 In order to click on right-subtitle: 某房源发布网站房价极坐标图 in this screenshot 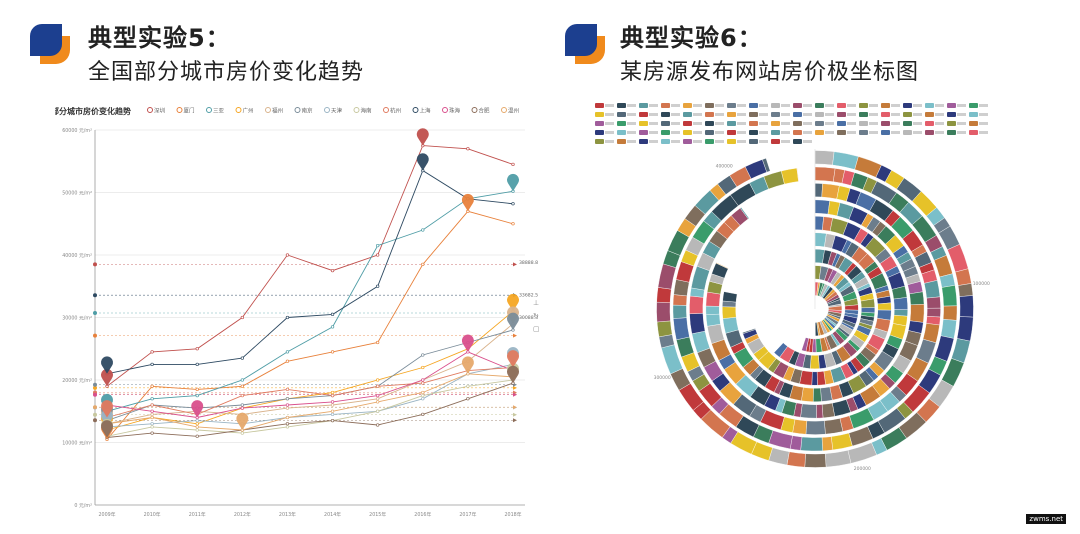, I will do `click(770, 72)`.